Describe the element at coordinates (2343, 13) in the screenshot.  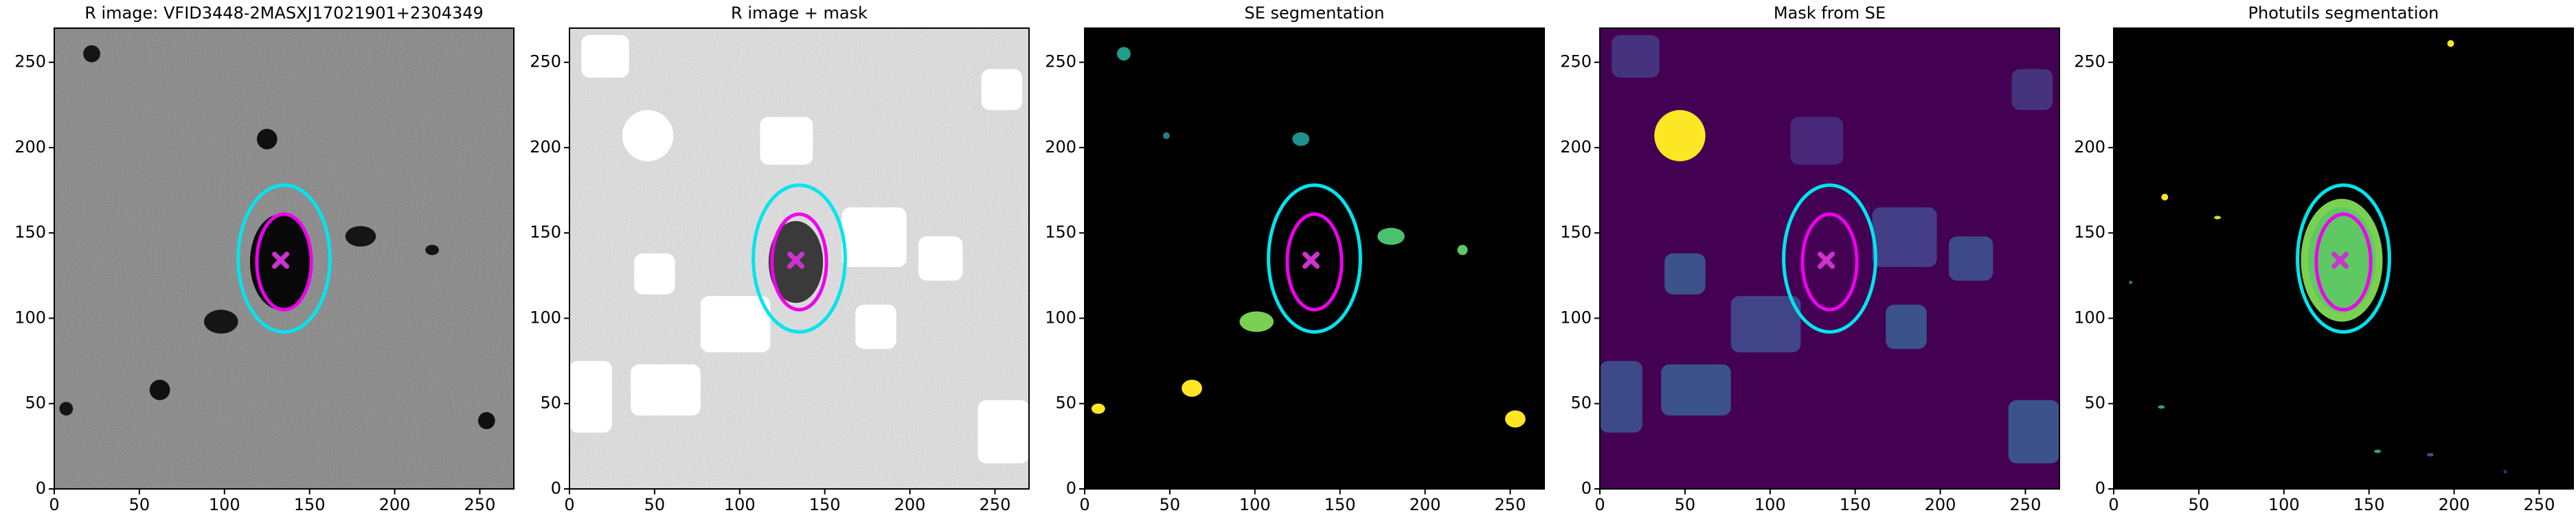
I see `panel-title: Photutils segmentation` at that location.